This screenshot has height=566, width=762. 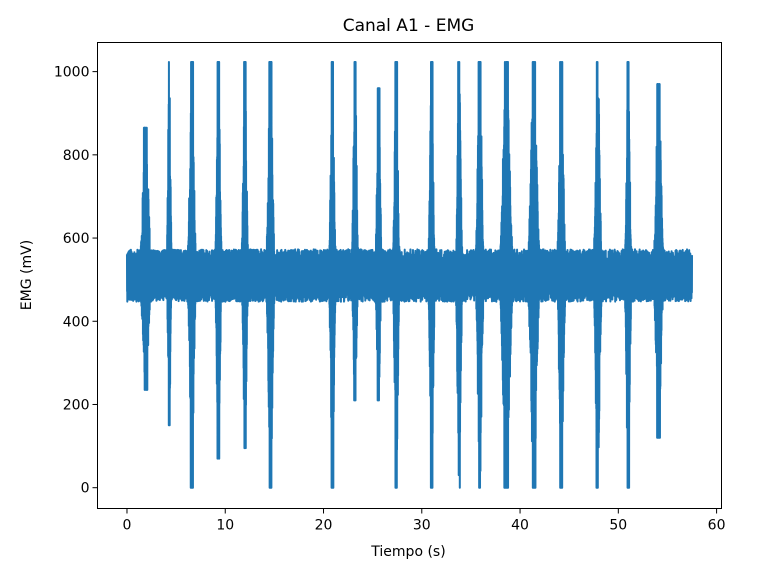 What do you see at coordinates (407, 552) in the screenshot?
I see `x-axis-label: Tiempo (s)` at bounding box center [407, 552].